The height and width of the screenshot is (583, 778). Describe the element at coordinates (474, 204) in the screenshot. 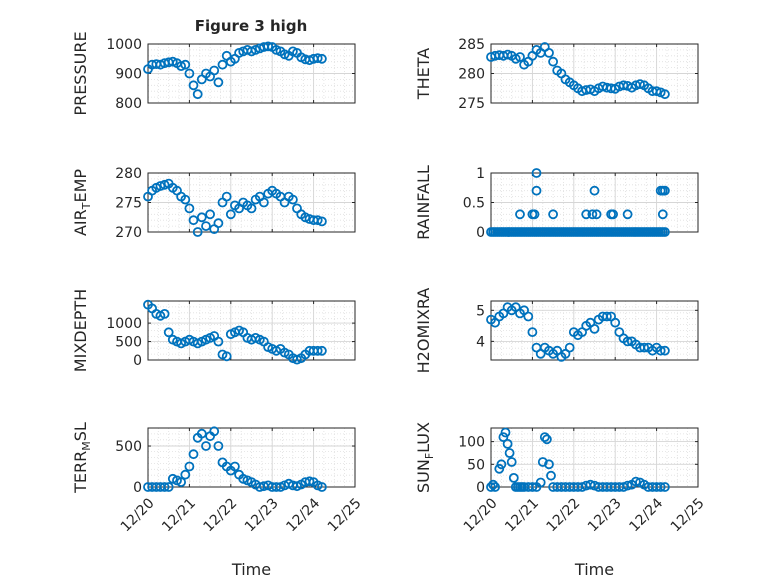

I see `y-tick-label: 0.5` at that location.